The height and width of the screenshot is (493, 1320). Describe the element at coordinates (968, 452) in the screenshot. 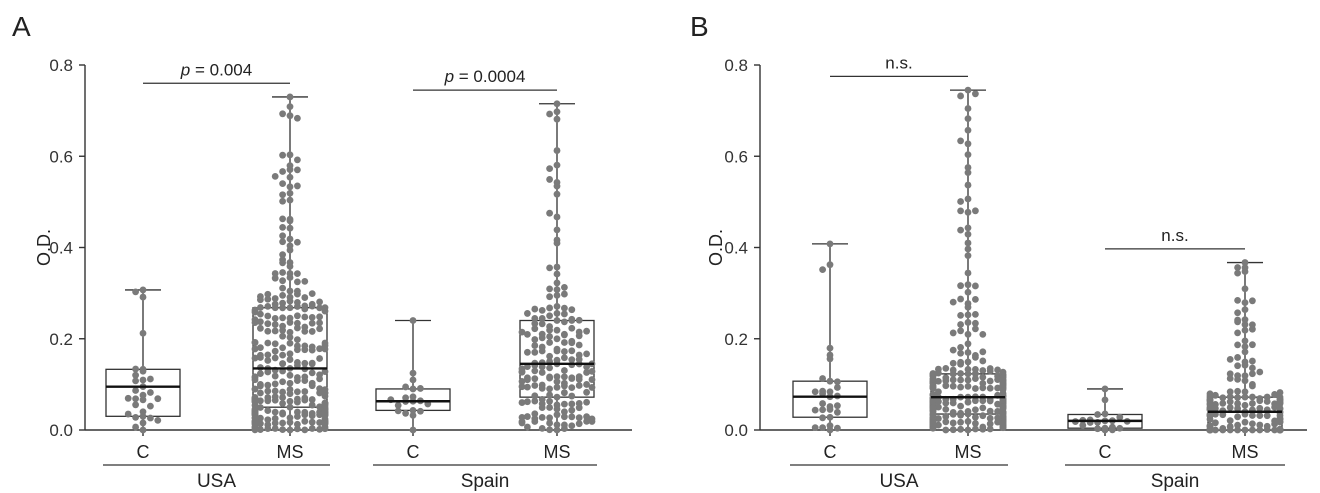

I see `x-tick-label: MS` at that location.